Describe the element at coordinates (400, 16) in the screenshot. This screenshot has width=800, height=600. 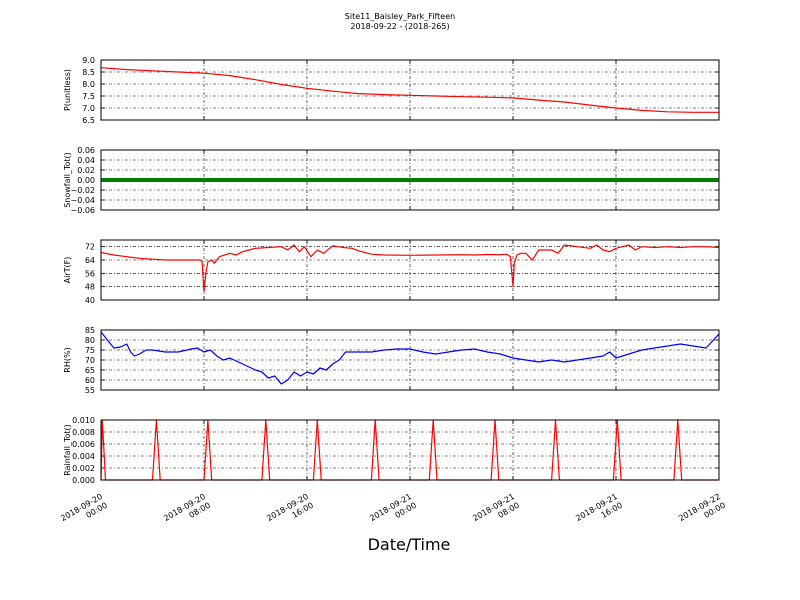
I see `figure-title-line1: Site11_Baisley_Park_Fifteen` at that location.